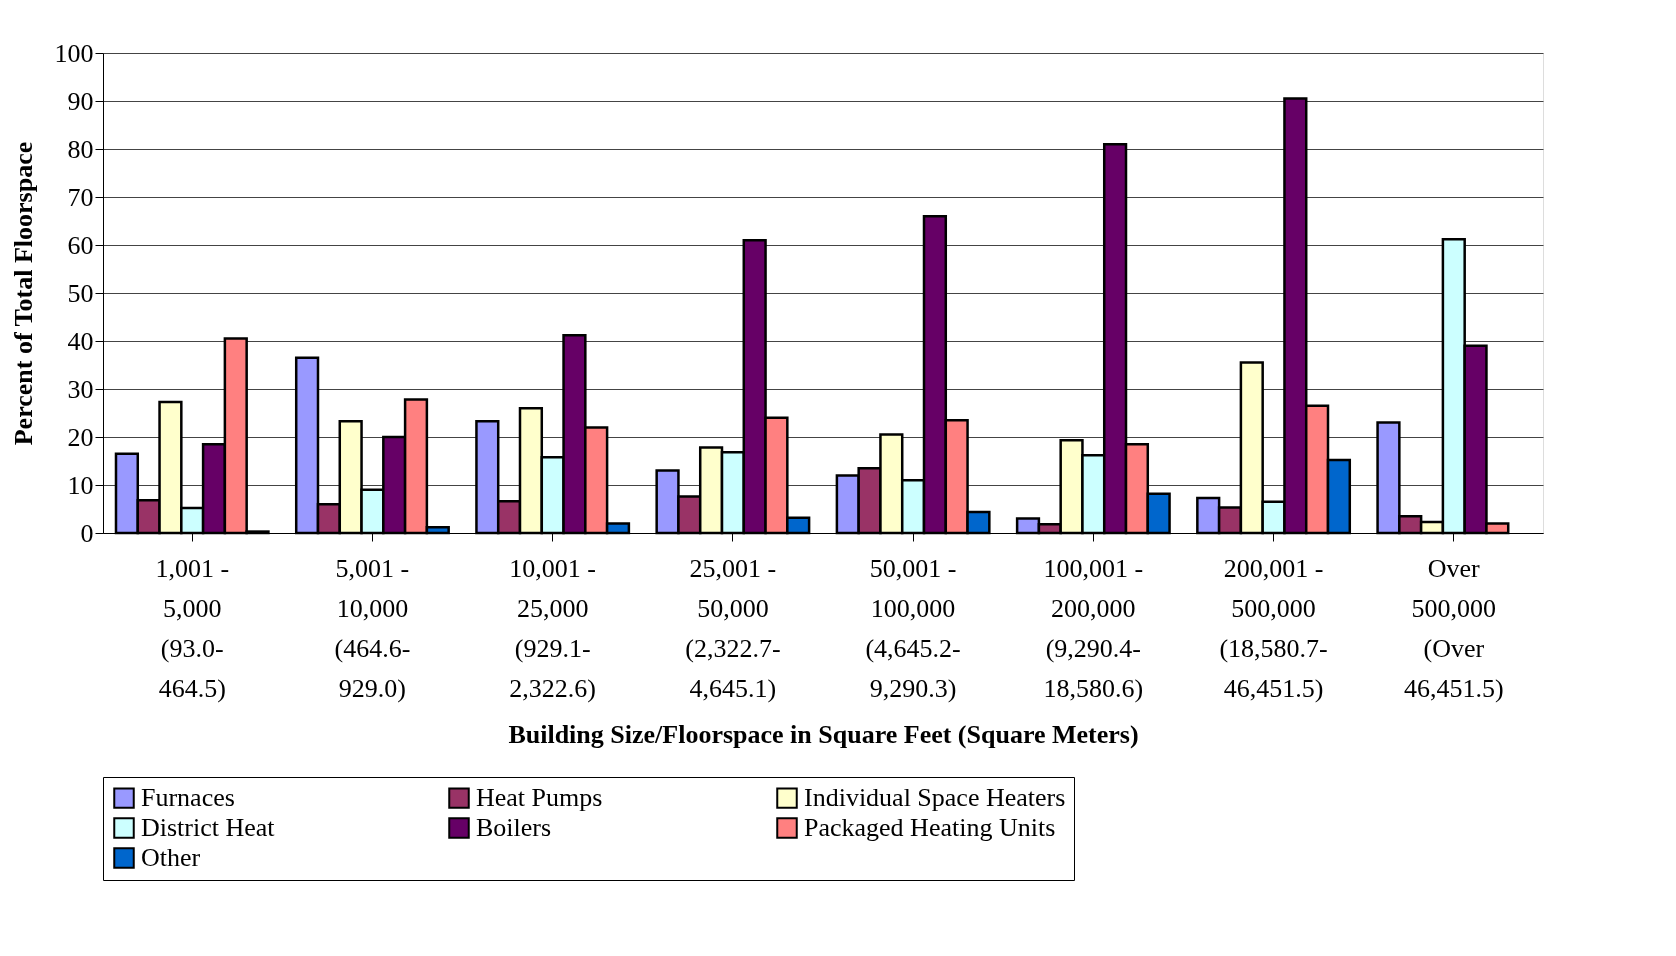  What do you see at coordinates (930, 827) in the screenshot?
I see `legend-label: Packaged Heating Units` at bounding box center [930, 827].